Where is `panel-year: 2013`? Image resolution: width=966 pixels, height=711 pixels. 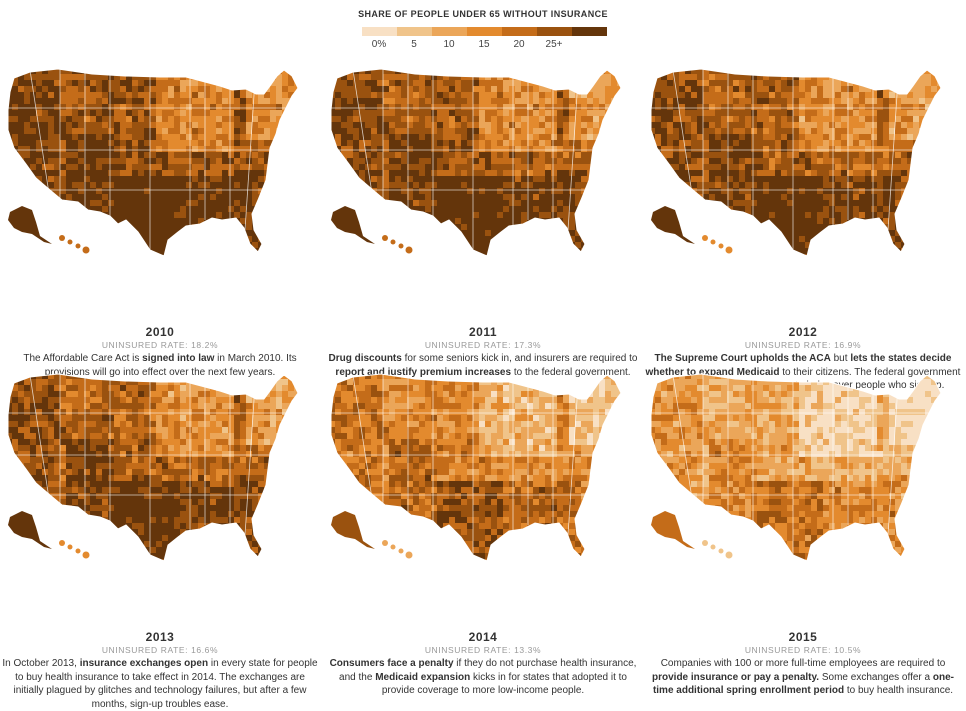
panel-year: 2013 is located at coordinates (160, 637).